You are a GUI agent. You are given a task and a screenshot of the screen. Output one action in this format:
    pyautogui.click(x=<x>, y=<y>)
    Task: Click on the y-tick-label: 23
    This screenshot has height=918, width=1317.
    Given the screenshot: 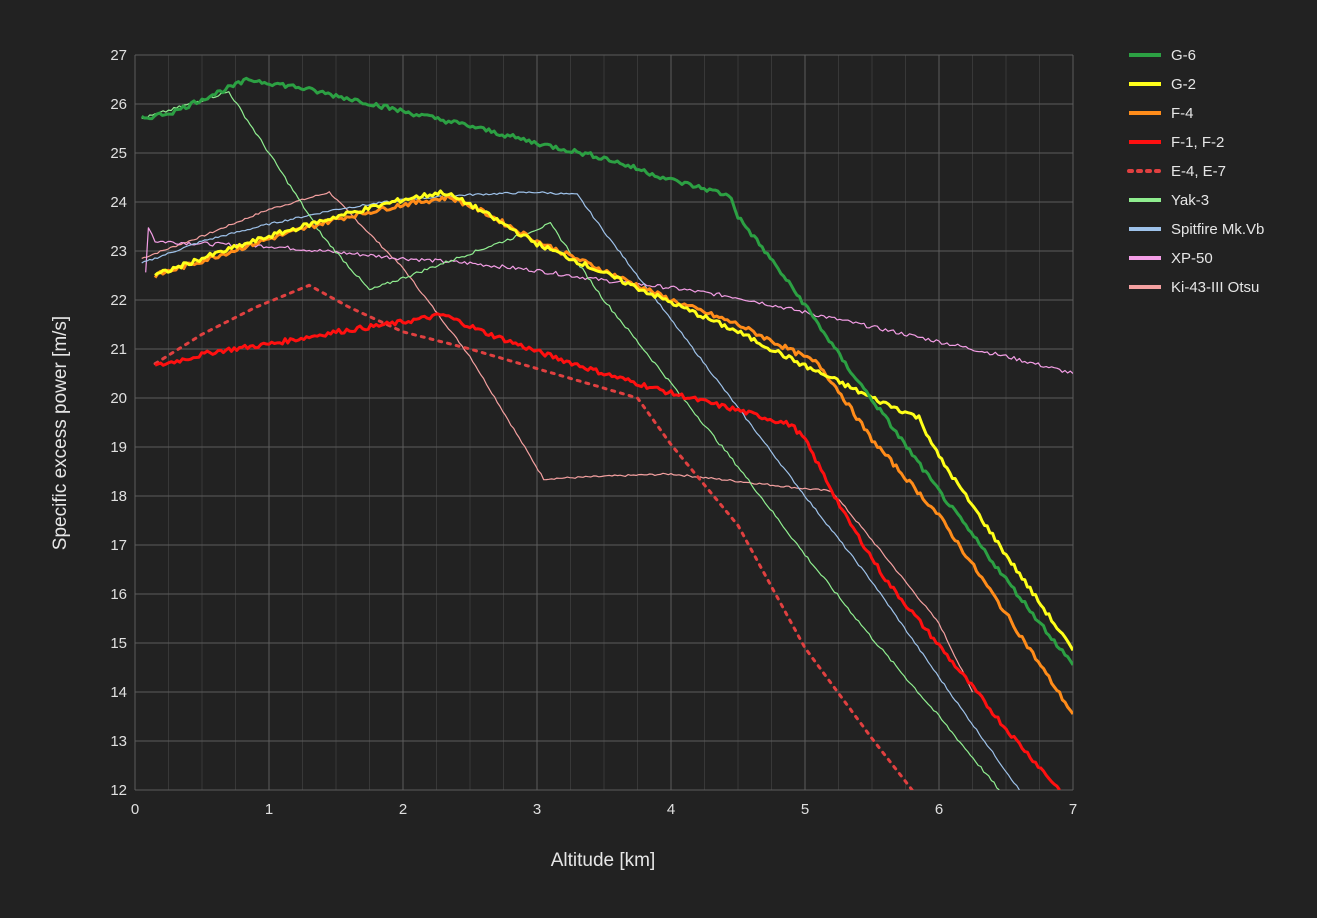 What is the action you would take?
    pyautogui.click(x=118, y=251)
    